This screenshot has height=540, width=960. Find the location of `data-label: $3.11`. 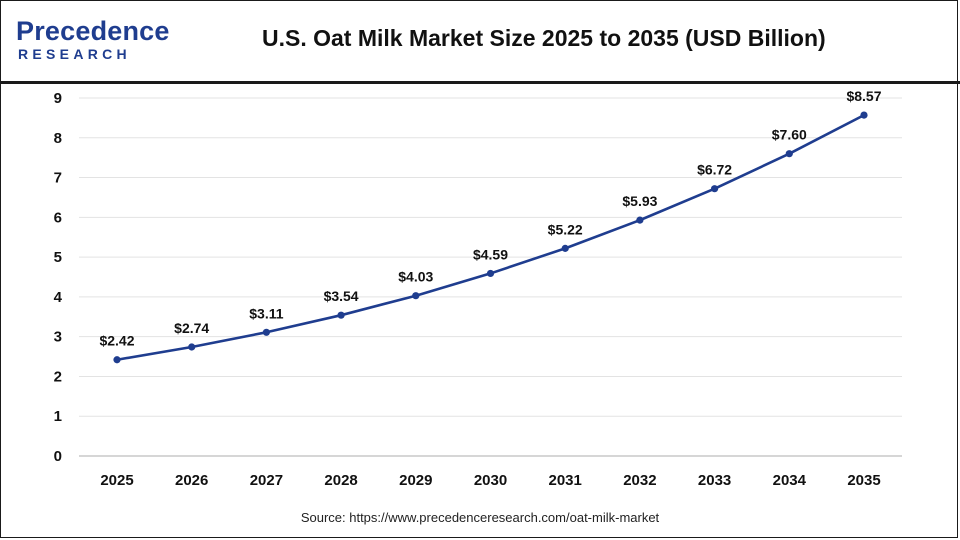

data-label: $3.11 is located at coordinates (266, 313).